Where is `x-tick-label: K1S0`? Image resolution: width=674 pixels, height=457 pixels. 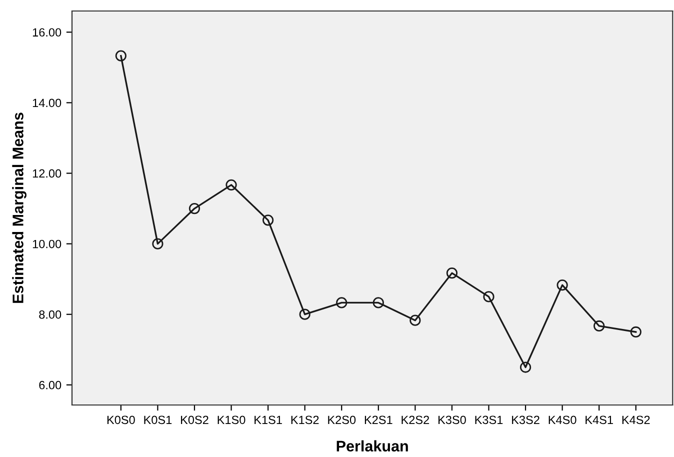
x-tick-label: K1S0 is located at coordinates (232, 420).